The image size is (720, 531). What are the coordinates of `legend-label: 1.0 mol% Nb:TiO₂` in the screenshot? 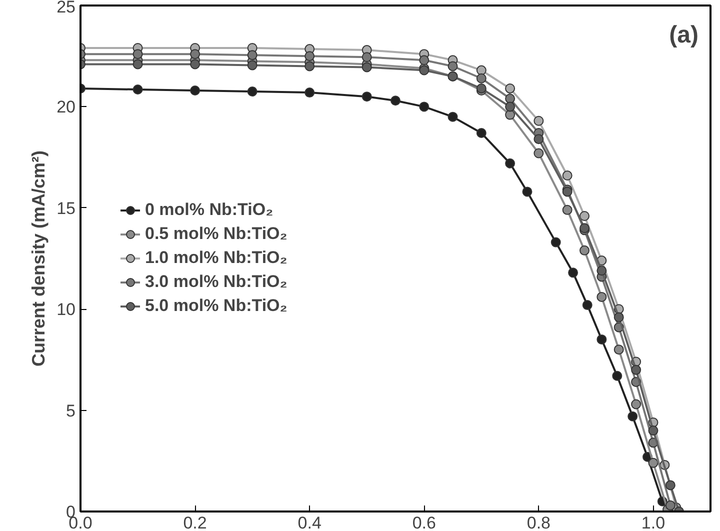 It's located at (216, 258).